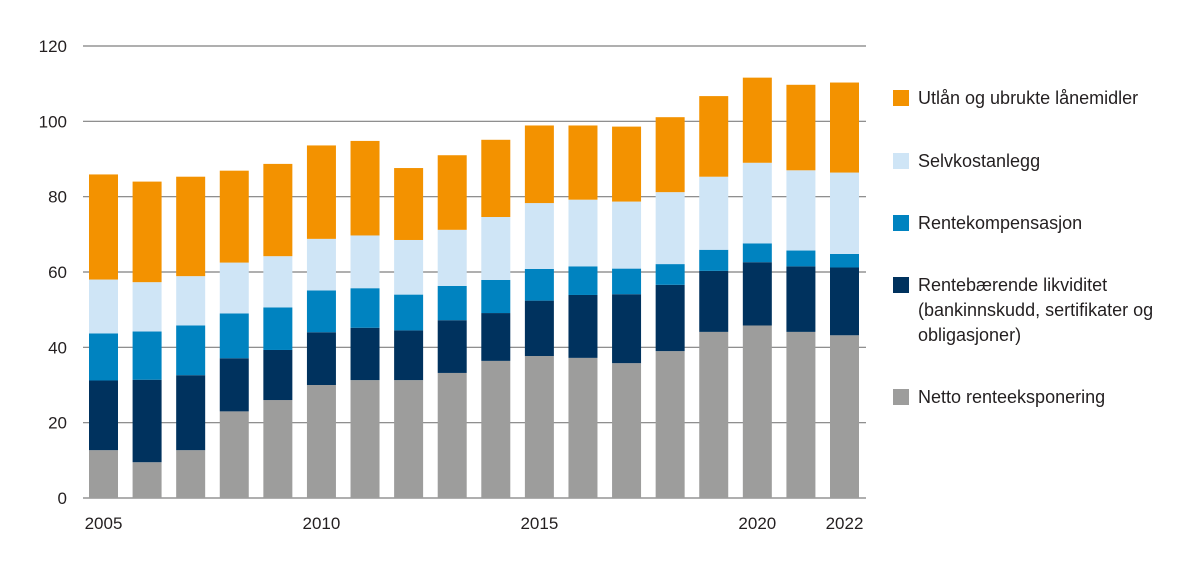  I want to click on bar-stack-2020, so click(757, 287).